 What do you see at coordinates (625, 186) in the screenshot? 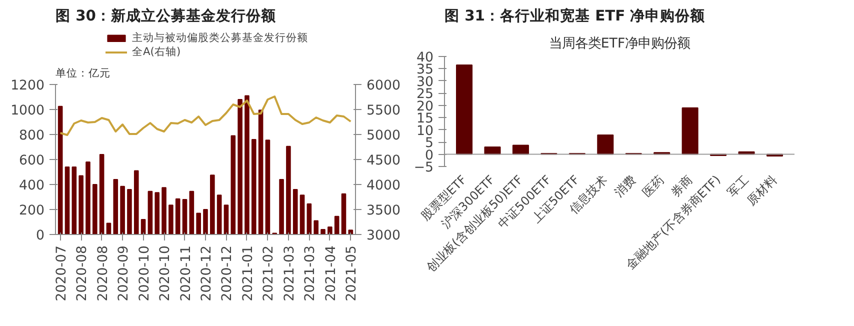
I see `x-tick-label: 消费` at bounding box center [625, 186].